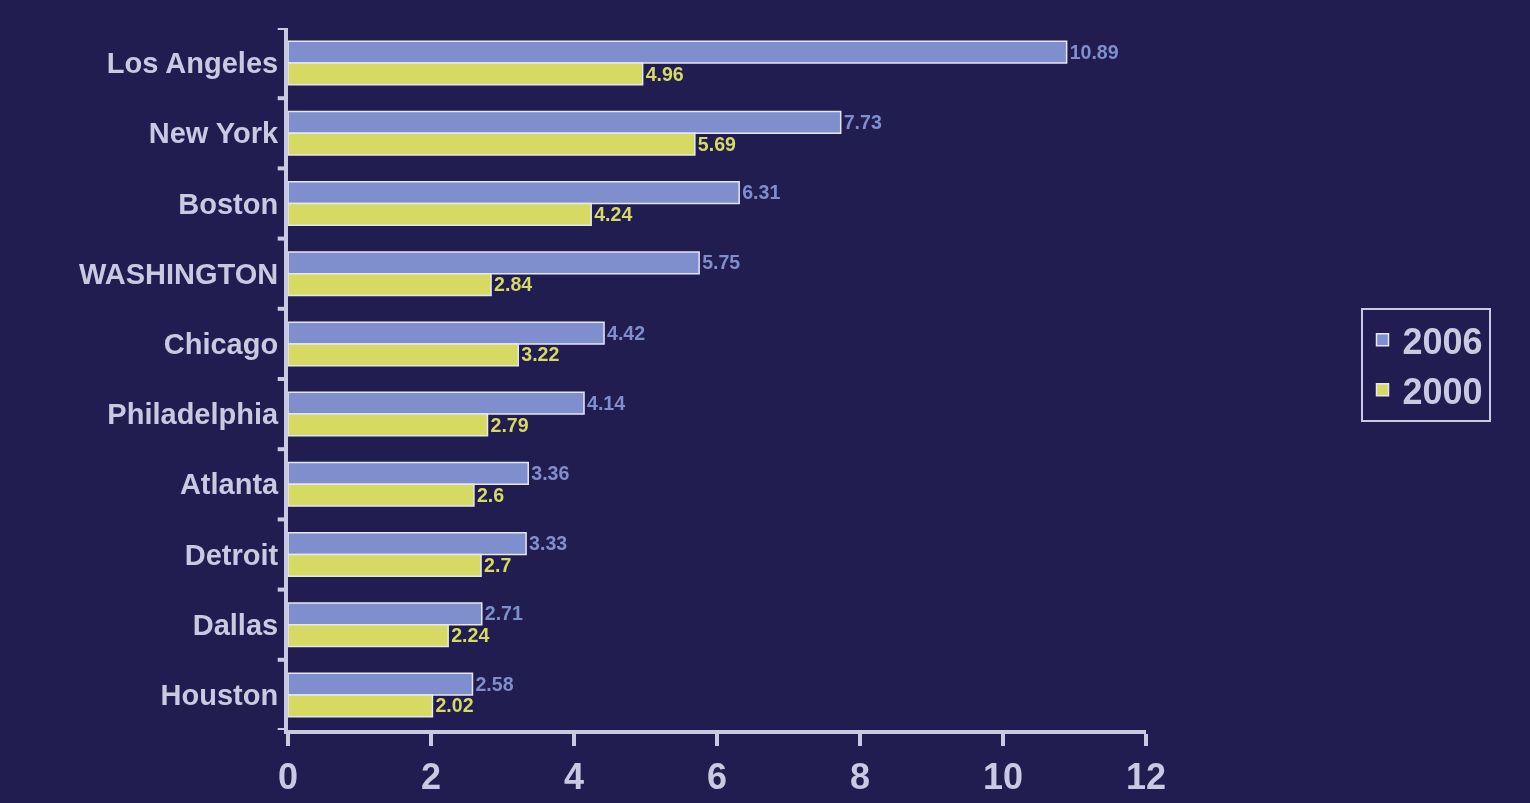  What do you see at coordinates (503, 613) in the screenshot?
I see `data-label: 2.71` at bounding box center [503, 613].